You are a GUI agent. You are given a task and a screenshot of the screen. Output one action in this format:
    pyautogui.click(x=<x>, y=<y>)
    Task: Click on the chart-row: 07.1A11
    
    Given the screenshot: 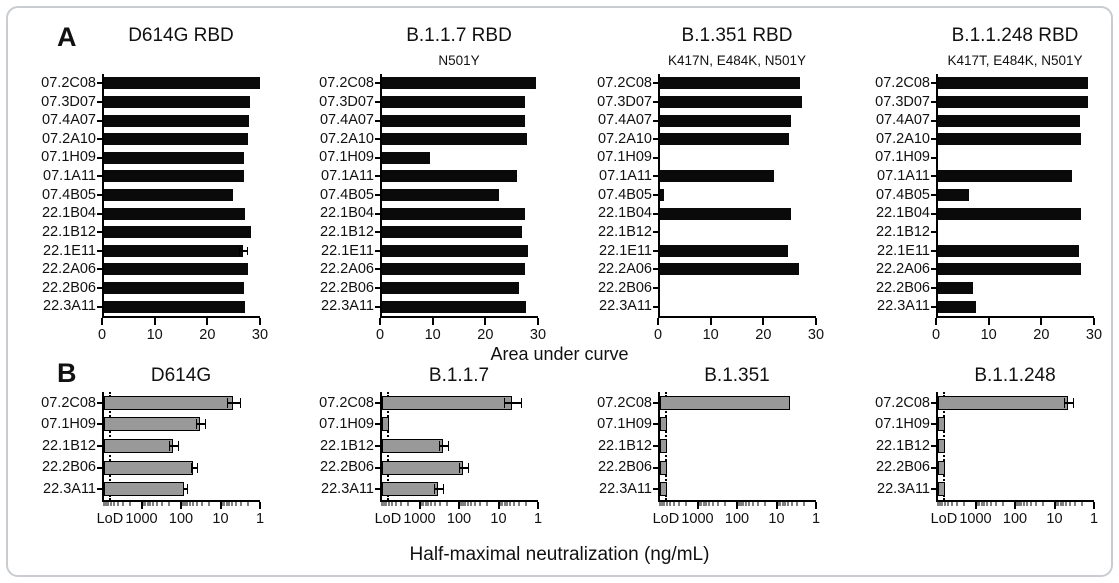 What is the action you would take?
    pyautogui.click(x=984, y=176)
    